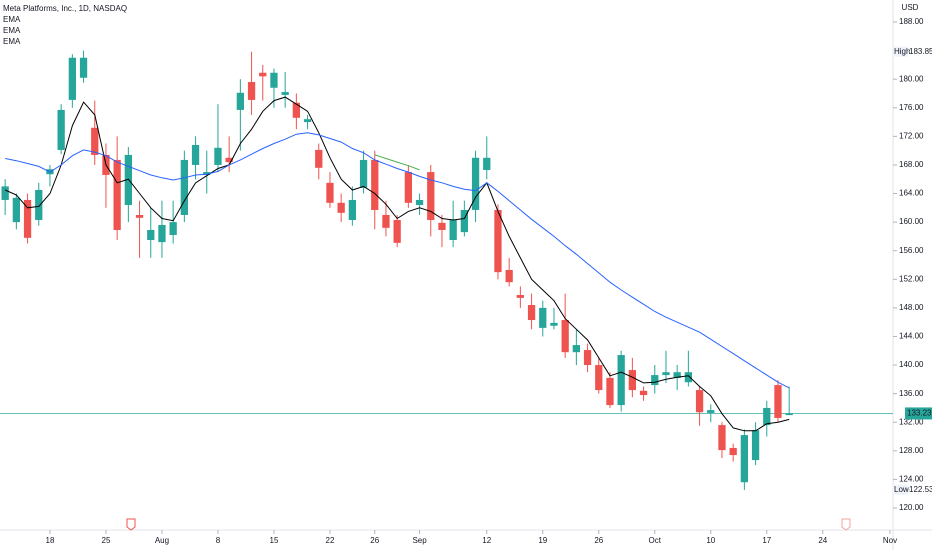 The width and height of the screenshot is (932, 550). I want to click on x-tick-label: Sep, so click(419, 540).